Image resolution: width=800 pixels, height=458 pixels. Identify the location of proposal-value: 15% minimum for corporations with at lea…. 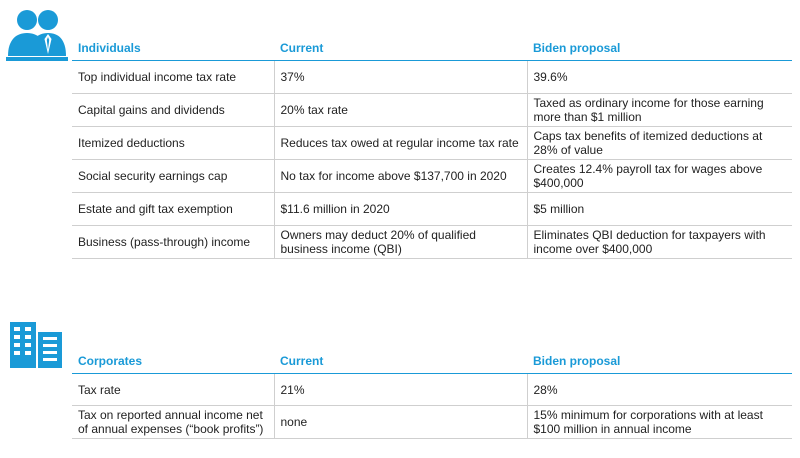
(659, 422).